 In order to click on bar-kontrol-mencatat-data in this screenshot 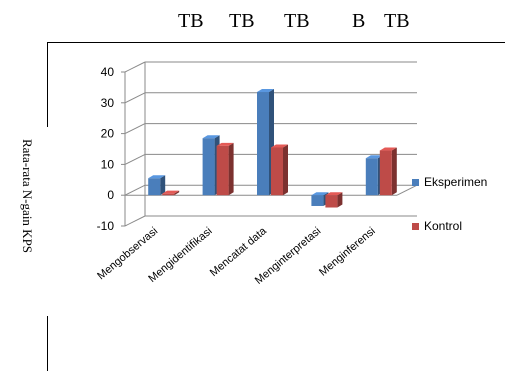, I will do `click(279, 170)`.